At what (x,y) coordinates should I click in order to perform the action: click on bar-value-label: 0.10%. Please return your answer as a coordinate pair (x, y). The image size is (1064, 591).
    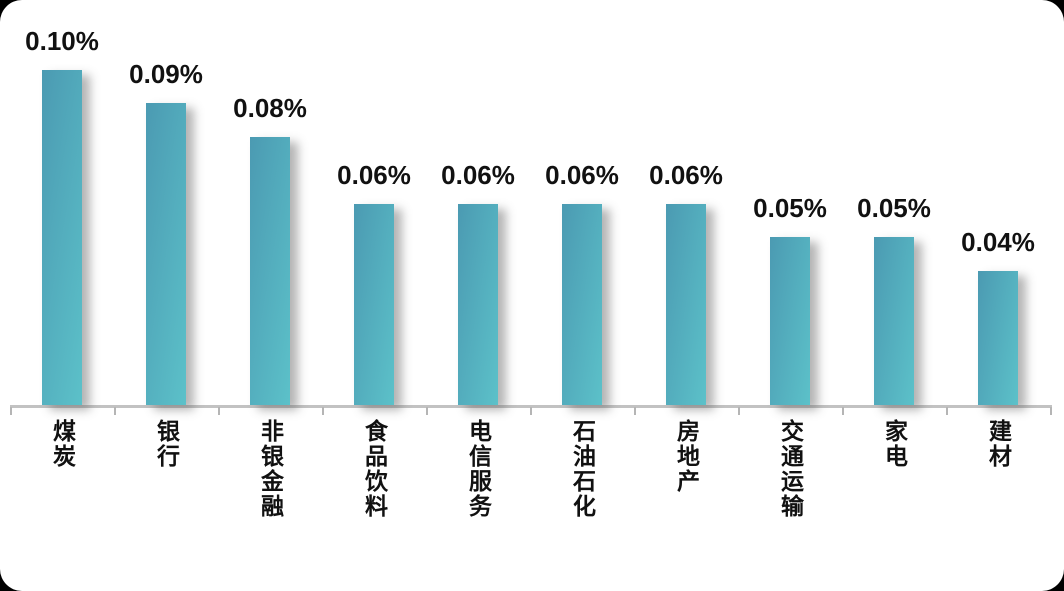
    Looking at the image, I should click on (62, 41).